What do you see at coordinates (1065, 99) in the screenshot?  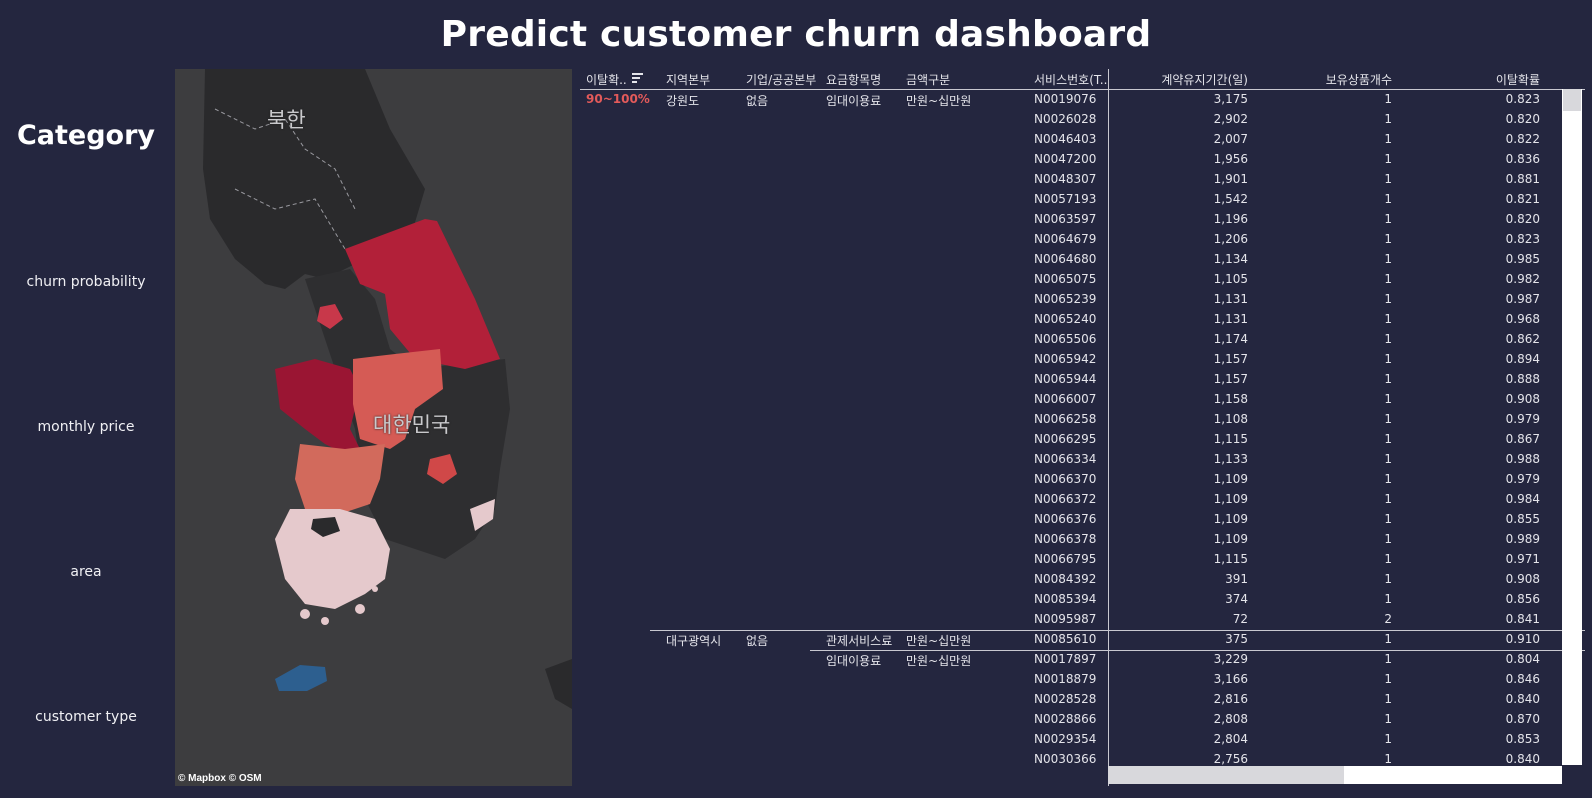 I see `service-number-cell: N0019076` at bounding box center [1065, 99].